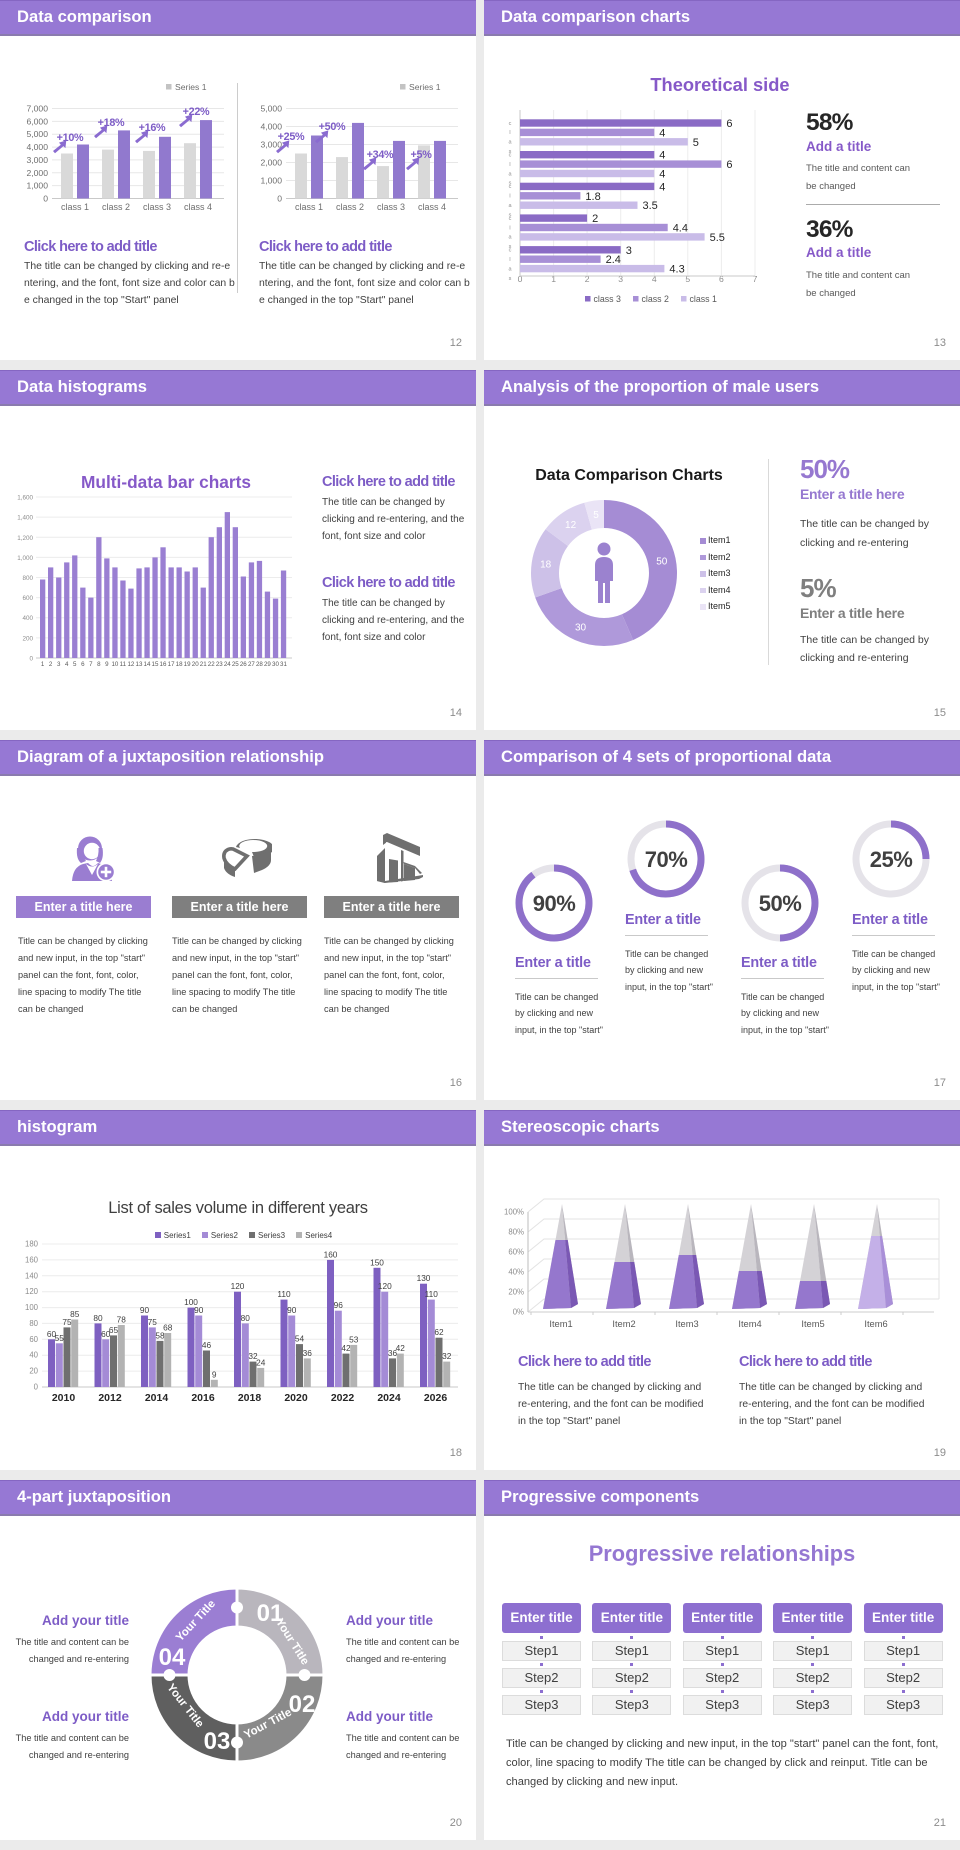 Image resolution: width=960 pixels, height=1850 pixels. What do you see at coordinates (401, 1348) in the screenshot?
I see `svg-text: 42` at bounding box center [401, 1348].